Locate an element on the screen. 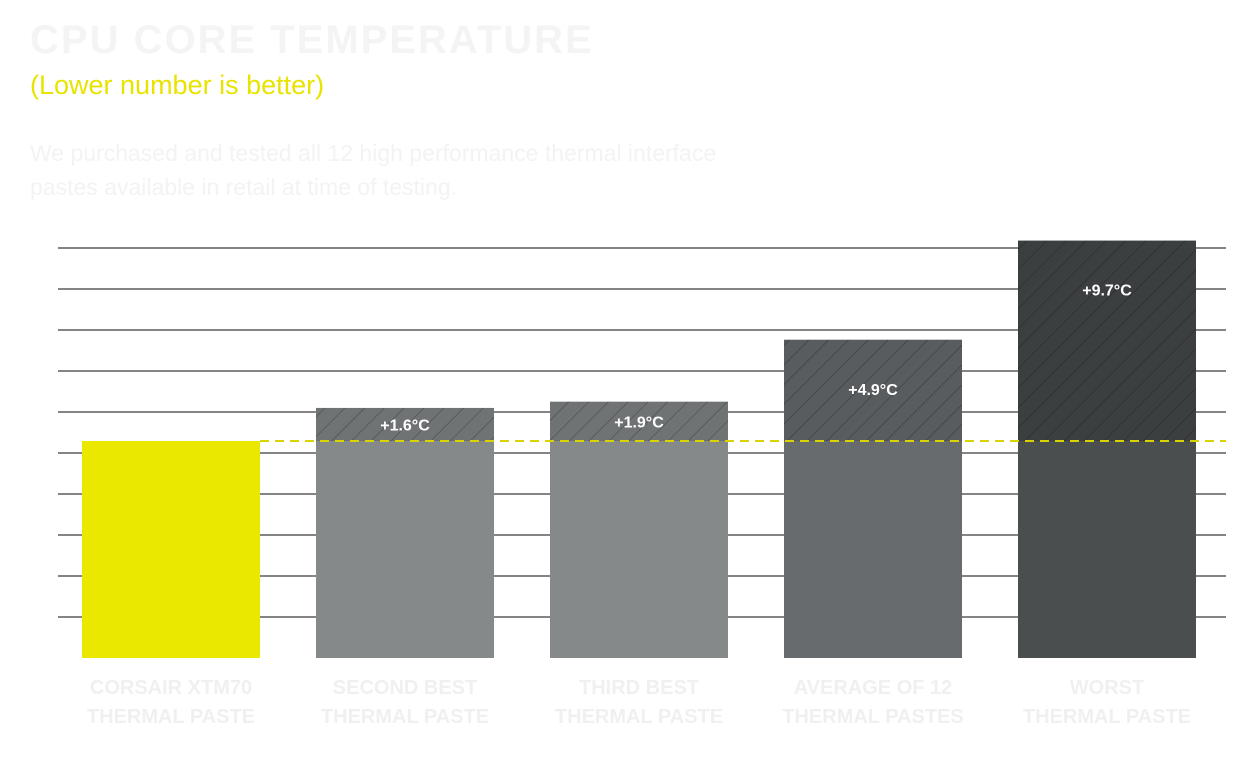 Image resolution: width=1240 pixels, height=772 pixels. delta-label-2: +1.9°C is located at coordinates (639, 422).